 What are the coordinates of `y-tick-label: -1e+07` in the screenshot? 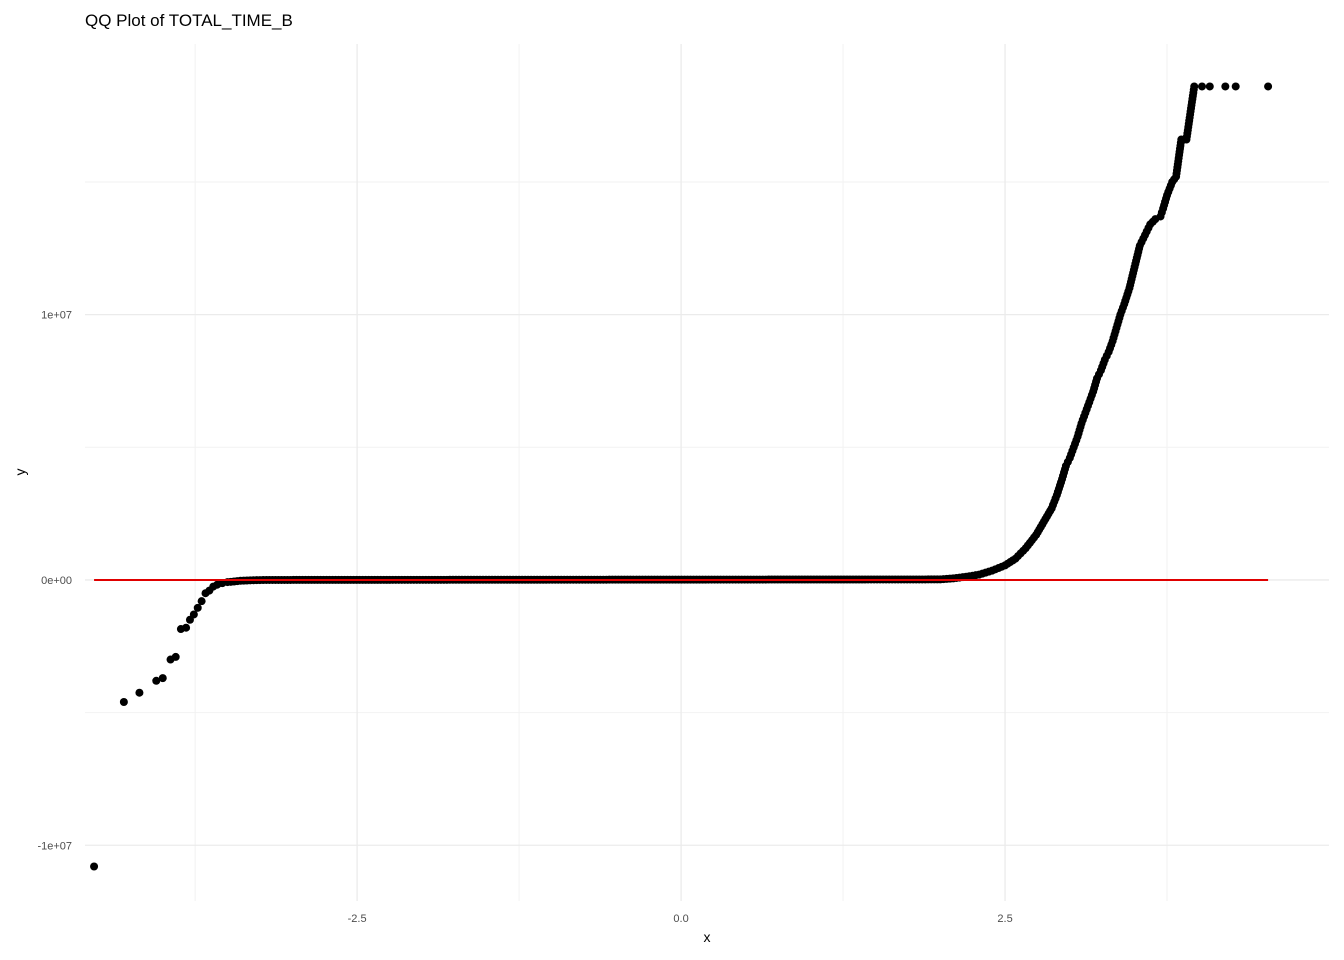 It's located at (54, 846).